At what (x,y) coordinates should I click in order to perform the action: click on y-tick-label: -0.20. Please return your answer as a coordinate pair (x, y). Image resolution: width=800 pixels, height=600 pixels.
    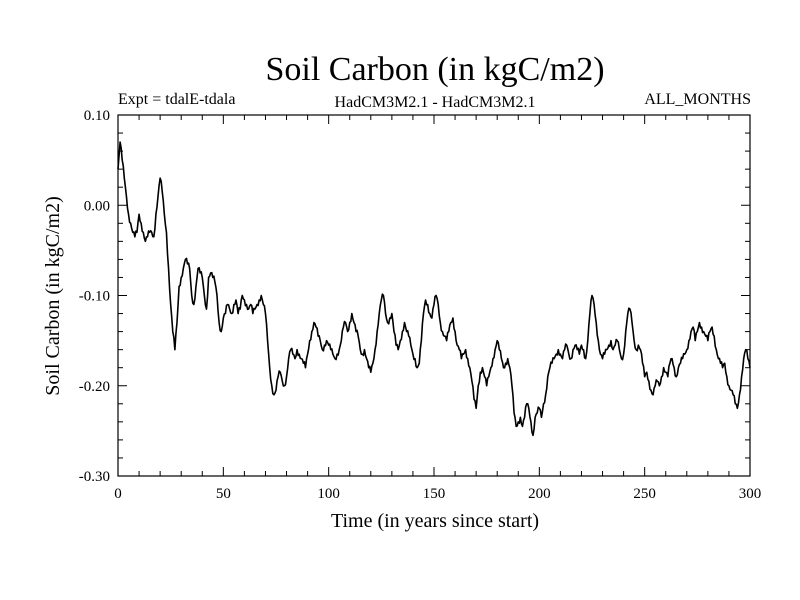
    Looking at the image, I should click on (94, 387).